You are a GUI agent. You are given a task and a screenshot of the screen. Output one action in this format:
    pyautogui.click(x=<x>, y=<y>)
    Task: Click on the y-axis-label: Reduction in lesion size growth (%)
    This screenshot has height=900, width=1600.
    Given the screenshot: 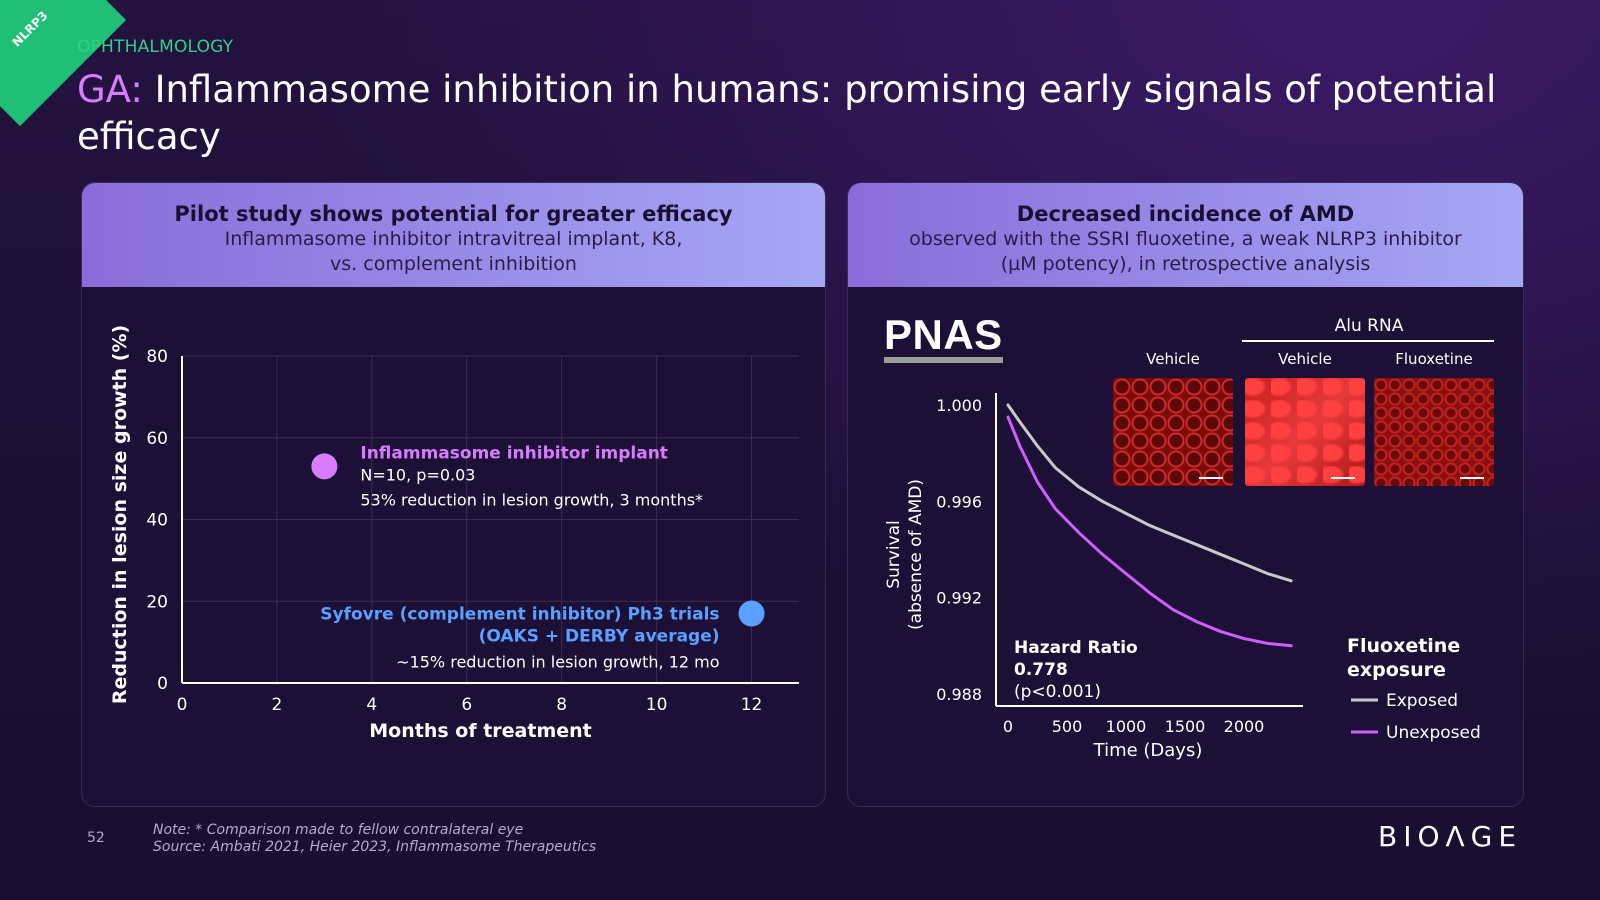 What is the action you would take?
    pyautogui.click(x=120, y=514)
    